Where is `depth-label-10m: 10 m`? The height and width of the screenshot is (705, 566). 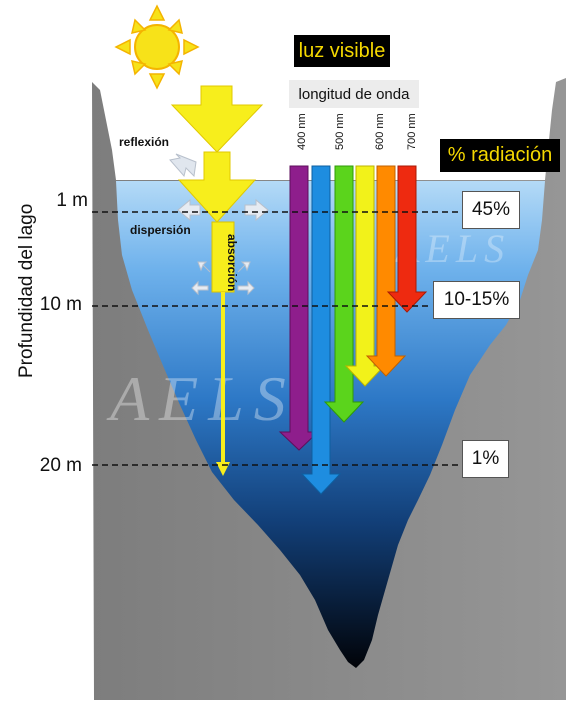 depth-label-10m: 10 m is located at coordinates (60, 304).